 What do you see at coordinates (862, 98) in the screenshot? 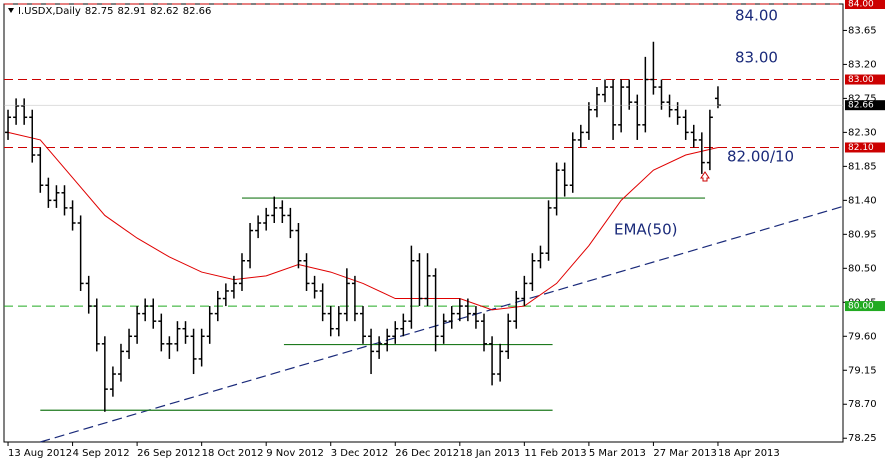
I see `y-tick-label: 82.75` at bounding box center [862, 98].